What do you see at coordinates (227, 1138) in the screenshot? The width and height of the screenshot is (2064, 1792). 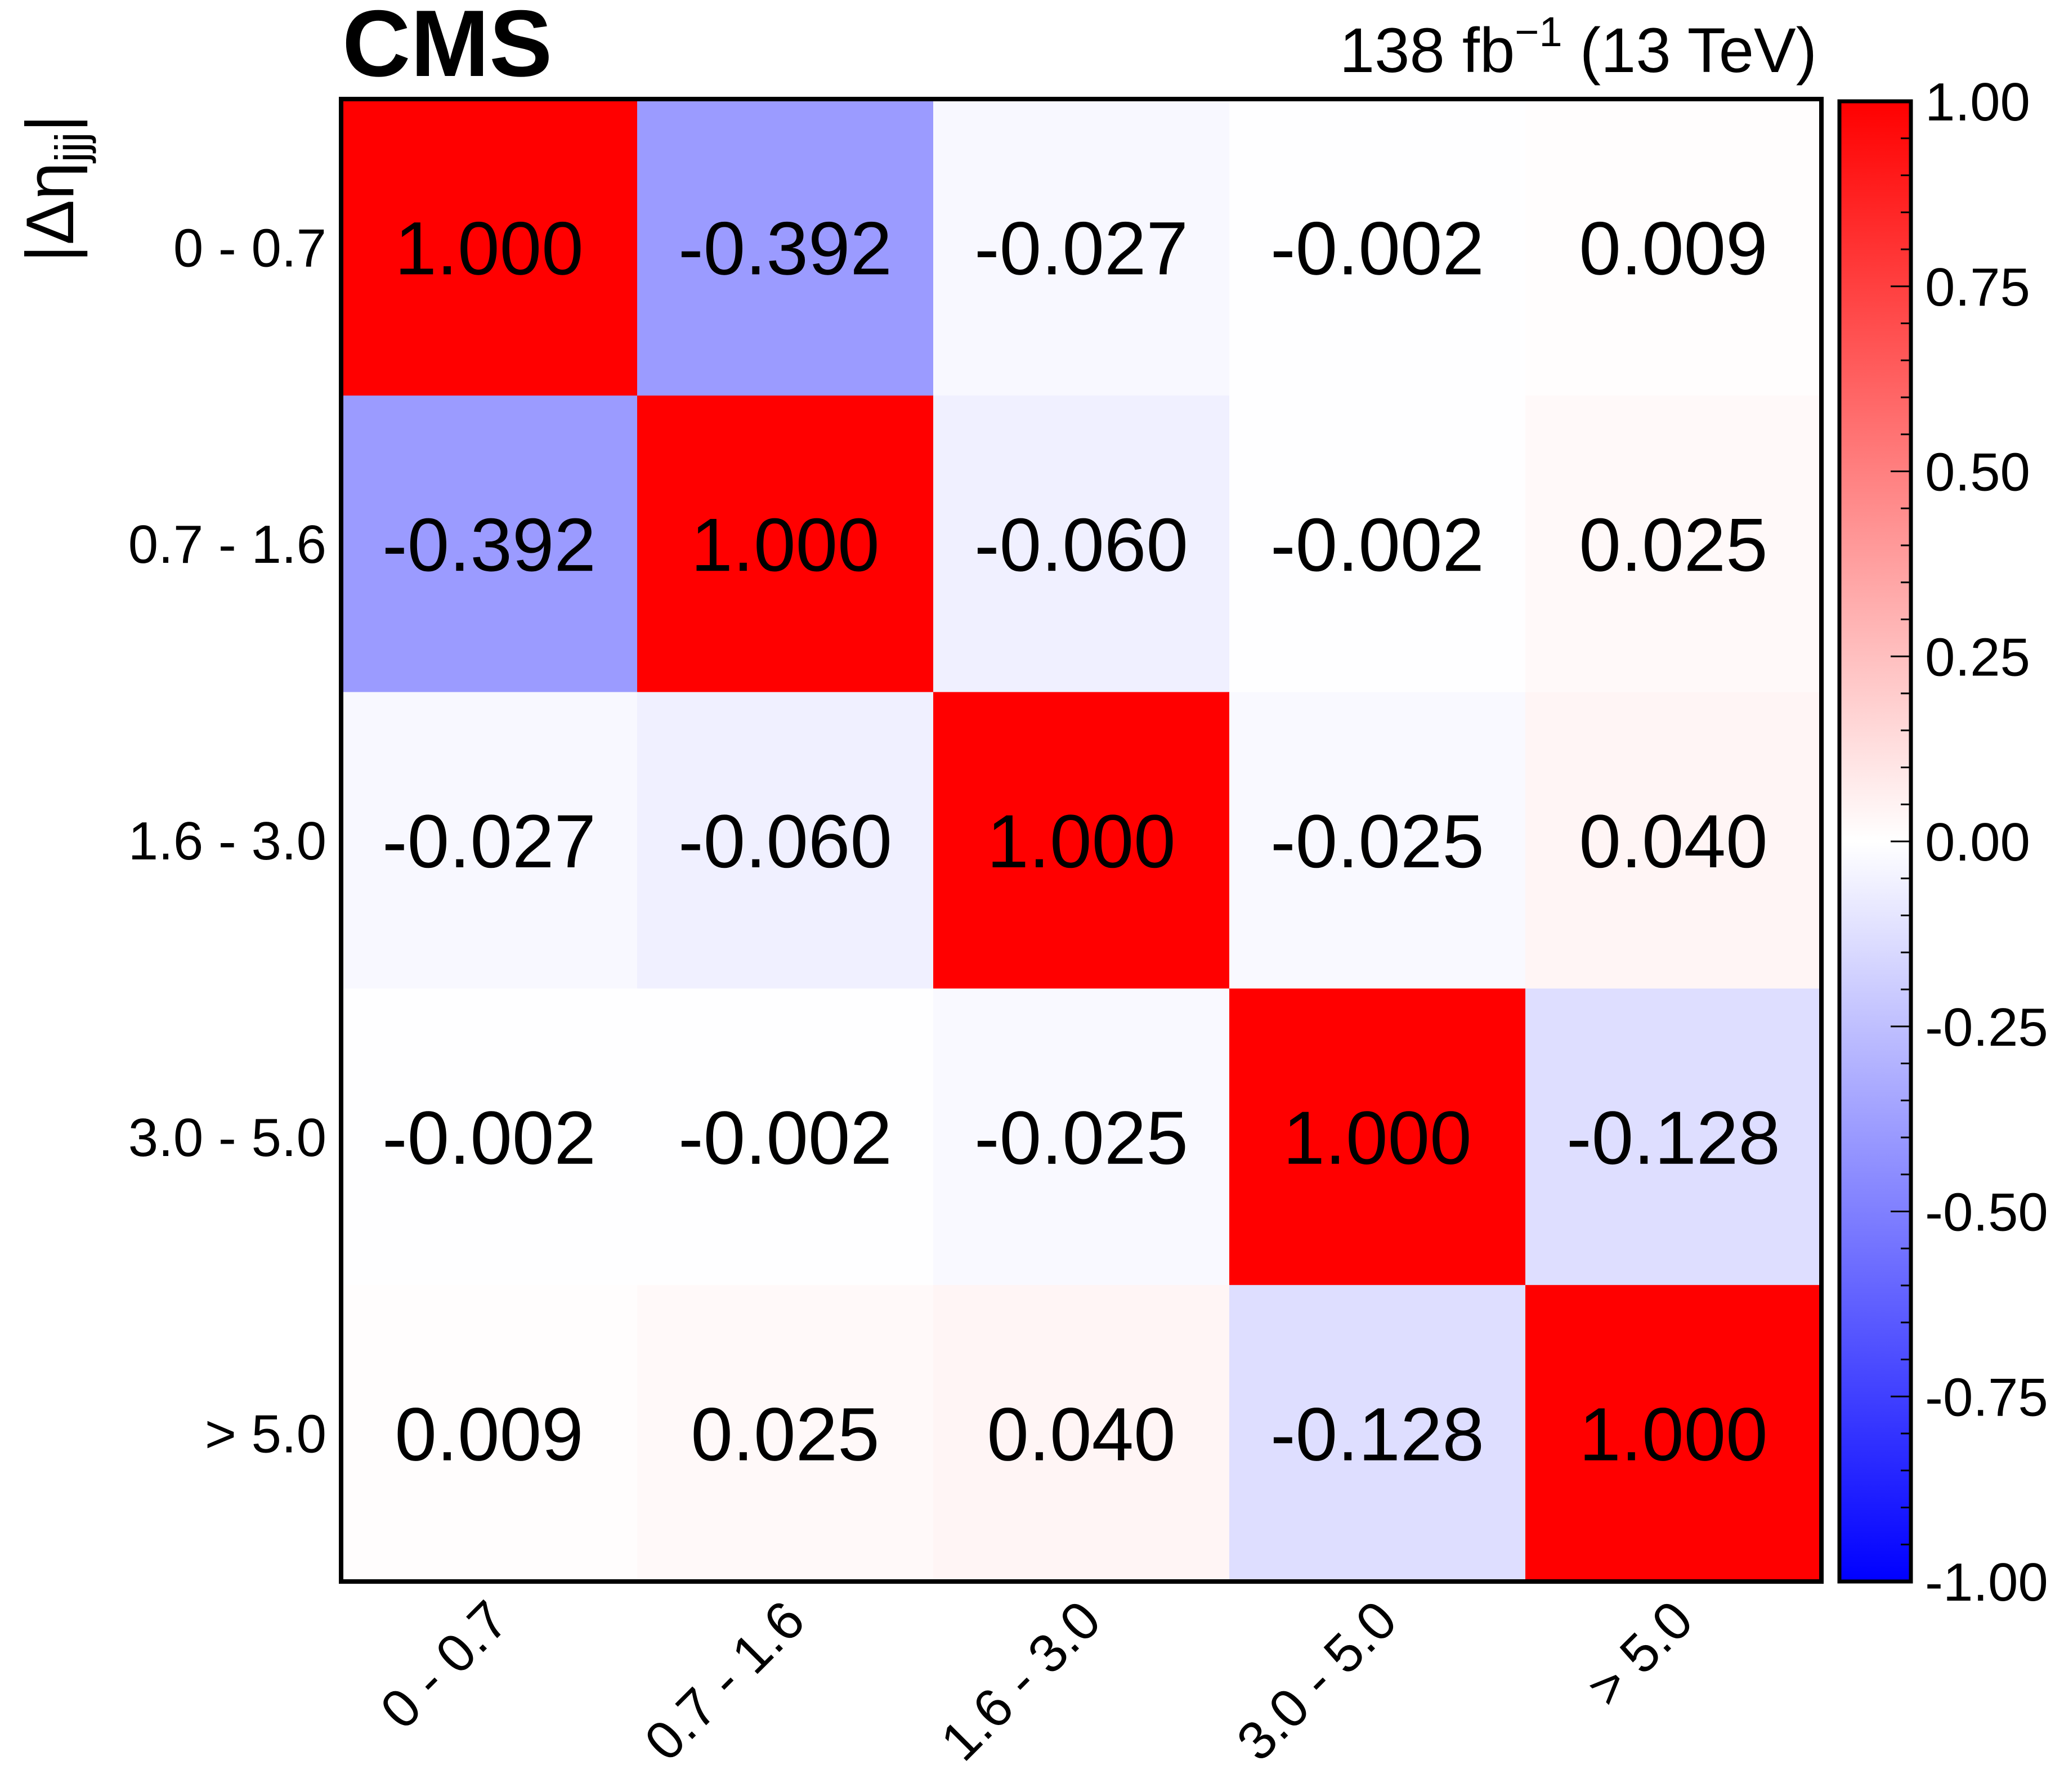 I see `y-tick-label: 3.0 - 5.0` at bounding box center [227, 1138].